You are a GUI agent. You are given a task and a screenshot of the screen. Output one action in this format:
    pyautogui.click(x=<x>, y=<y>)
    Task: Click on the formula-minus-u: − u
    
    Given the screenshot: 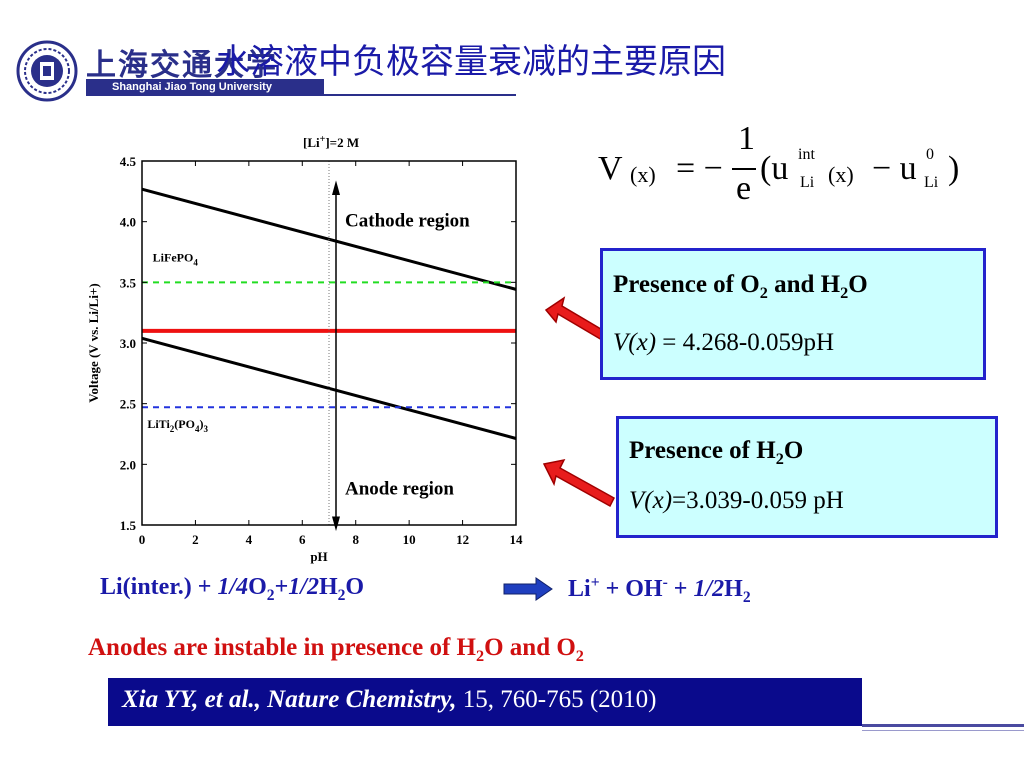 What is the action you would take?
    pyautogui.click(x=894, y=168)
    